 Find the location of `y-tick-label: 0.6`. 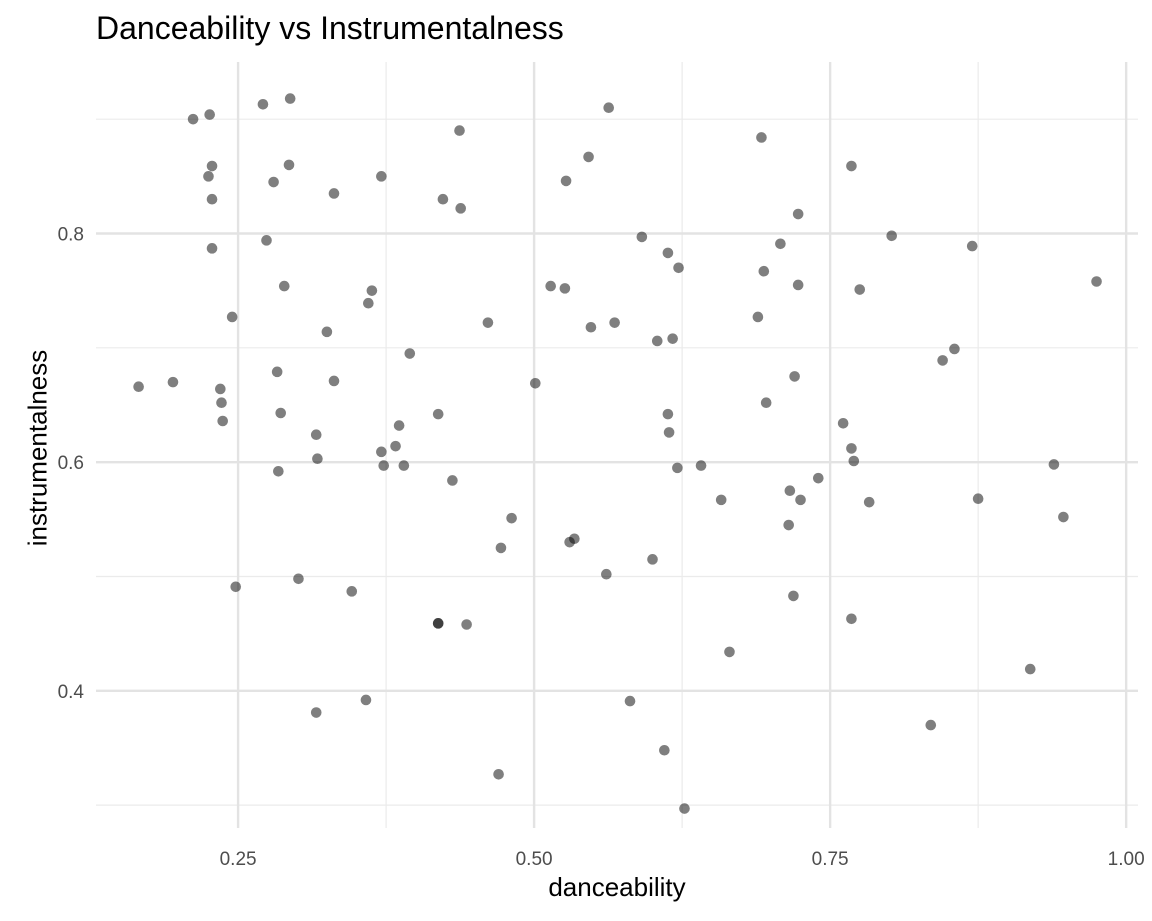

y-tick-label: 0.6 is located at coordinates (71, 463).